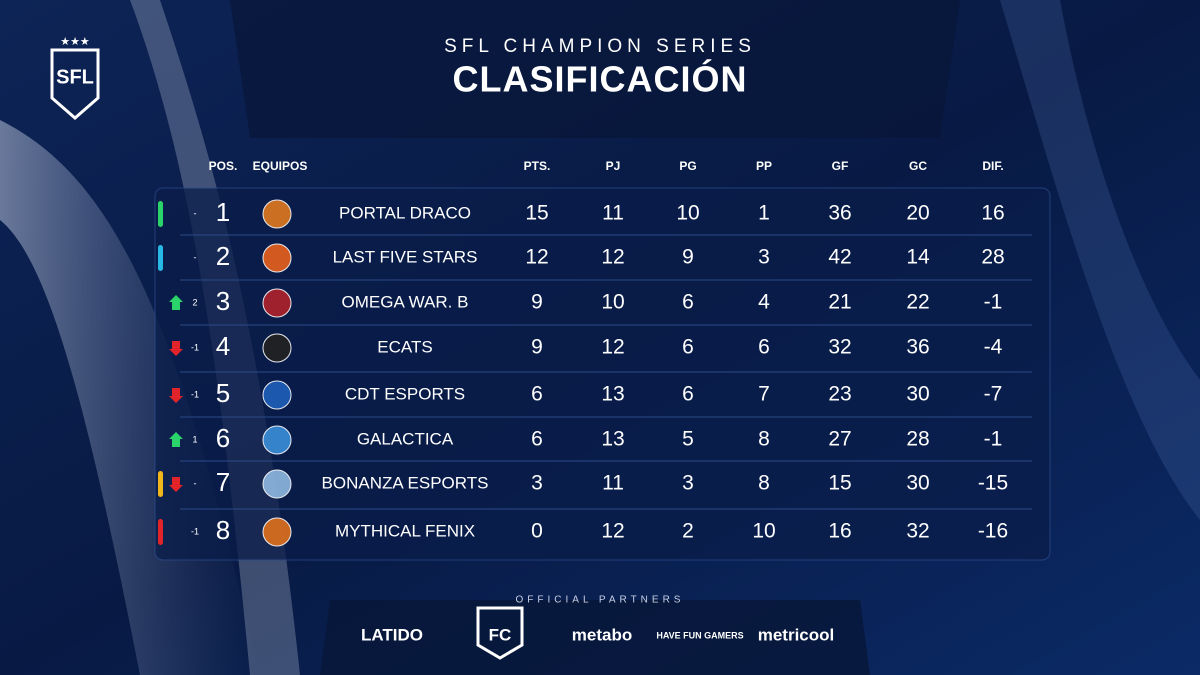 This screenshot has height=675, width=1200. I want to click on partner-logo: FC, so click(500, 634).